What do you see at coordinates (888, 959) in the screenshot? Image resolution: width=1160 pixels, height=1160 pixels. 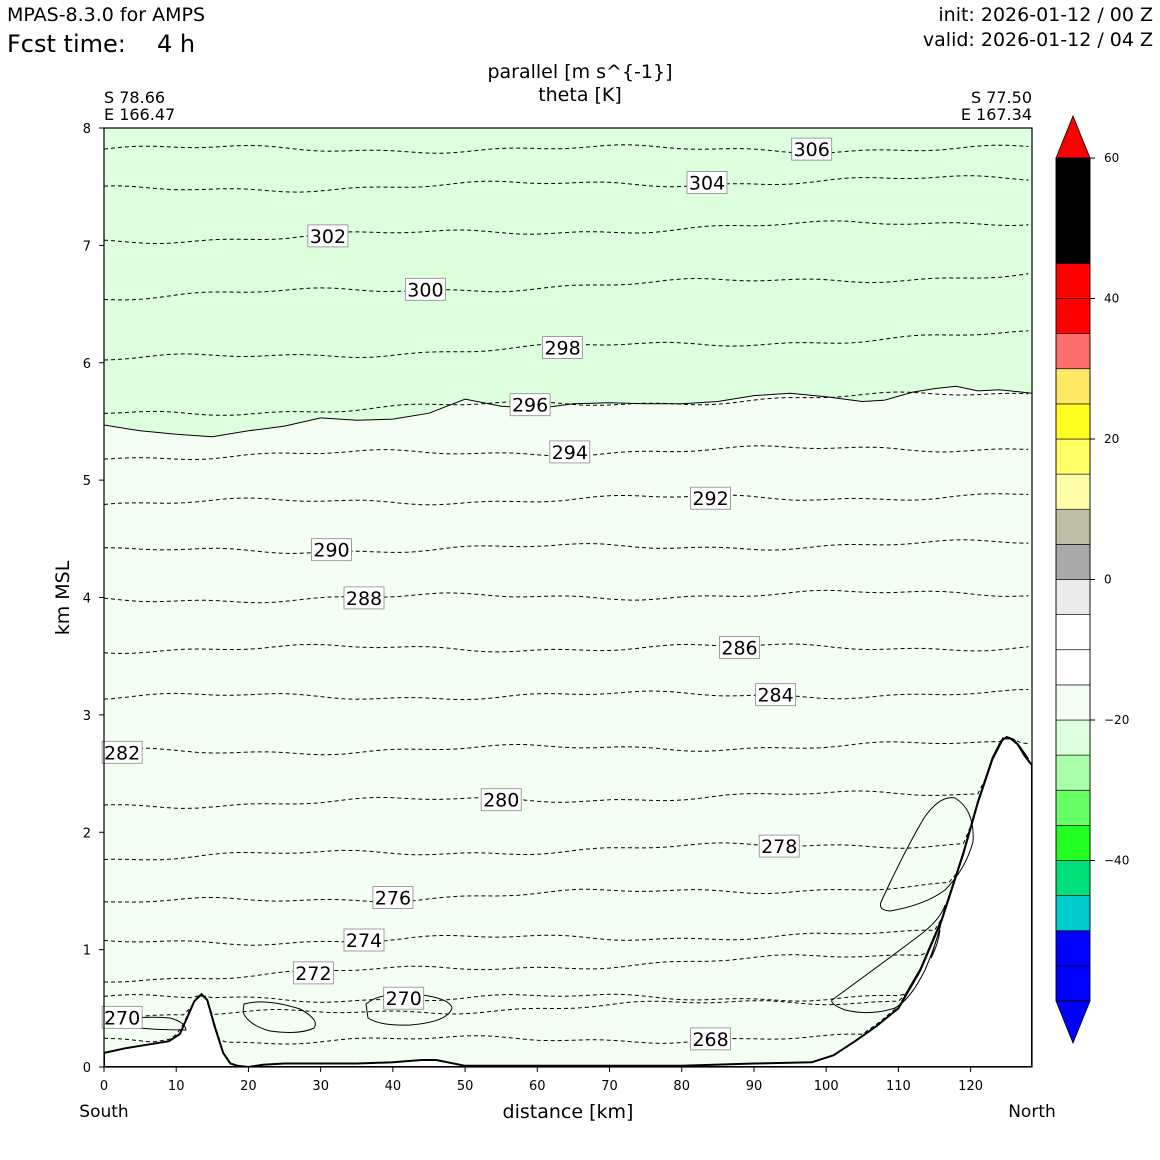 I see `wind-cell-slope-lower` at bounding box center [888, 959].